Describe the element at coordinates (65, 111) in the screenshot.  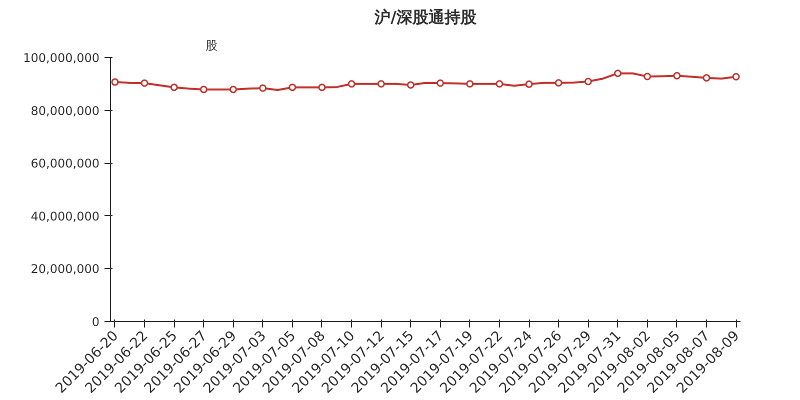
I see `y-tick-label: 80,000,000` at that location.